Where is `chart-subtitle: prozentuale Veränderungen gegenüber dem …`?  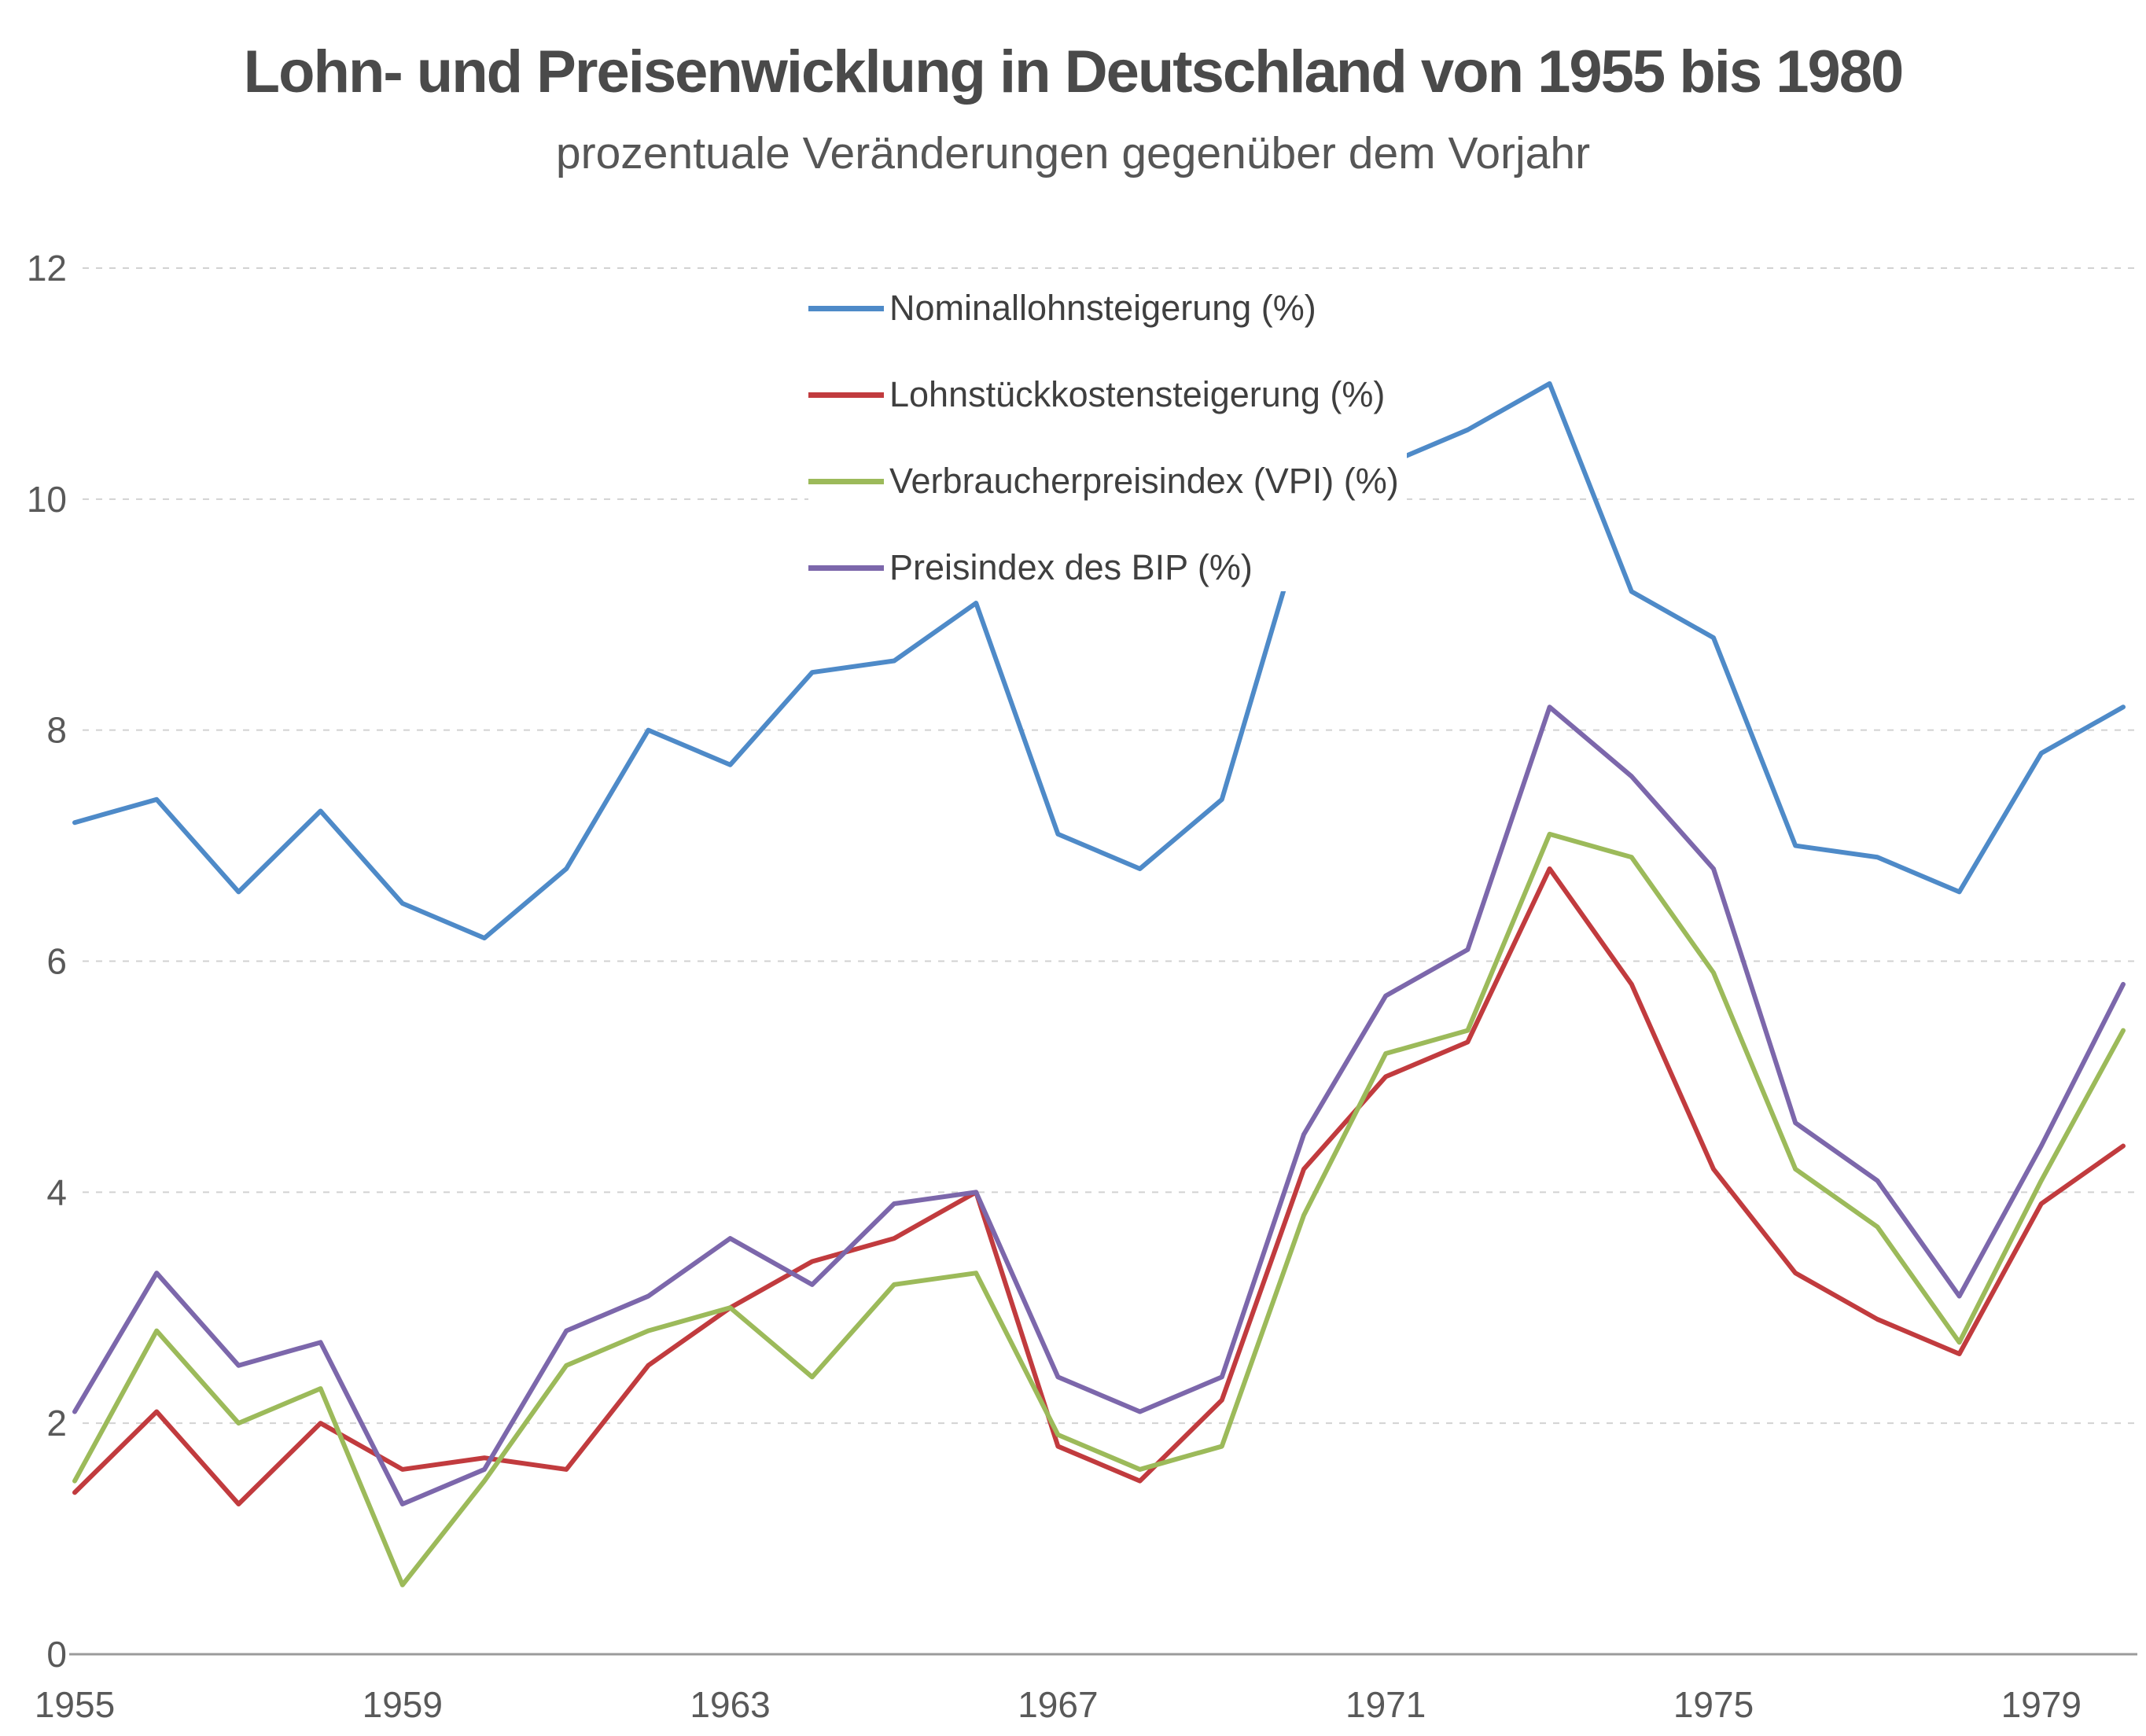
chart-subtitle: prozentuale Veränderungen gegenüber dem … is located at coordinates (1073, 153).